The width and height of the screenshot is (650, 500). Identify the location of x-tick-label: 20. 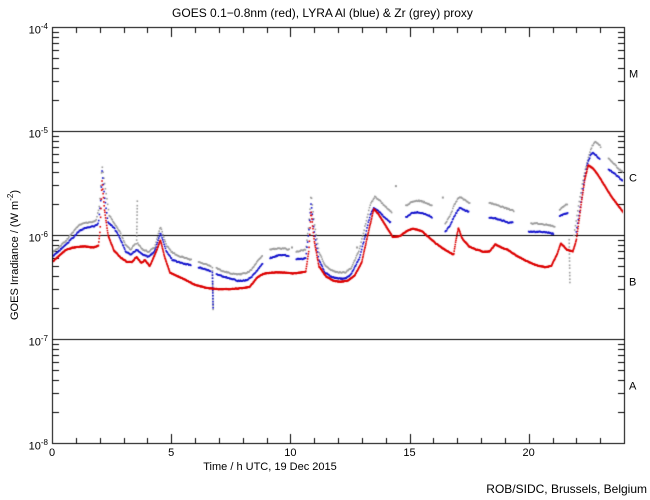
(528, 453).